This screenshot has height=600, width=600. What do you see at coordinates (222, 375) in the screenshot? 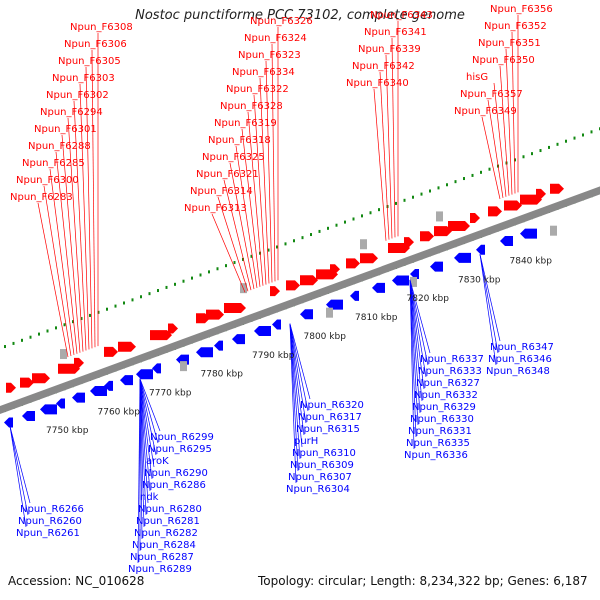
I see `kbp-label: 7780 kbp` at bounding box center [222, 375].